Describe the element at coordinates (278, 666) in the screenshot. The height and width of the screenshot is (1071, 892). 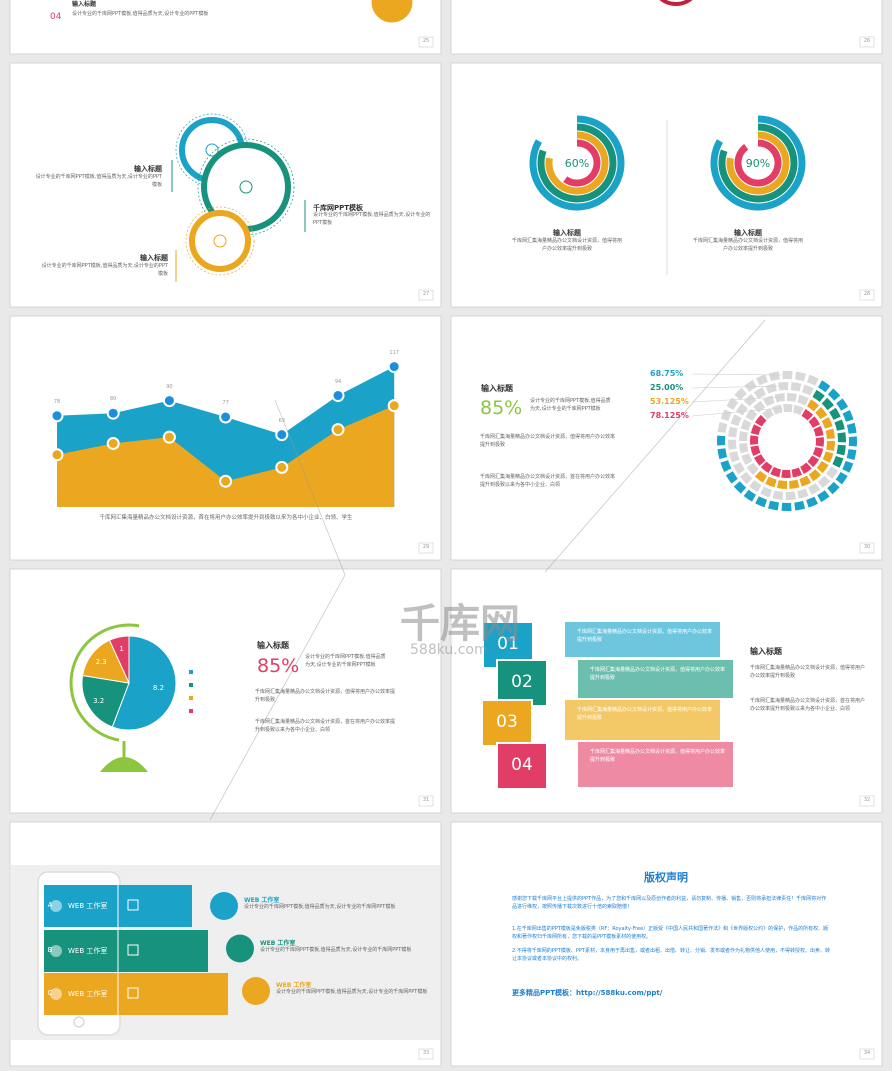
I see `text: 85%` at that location.